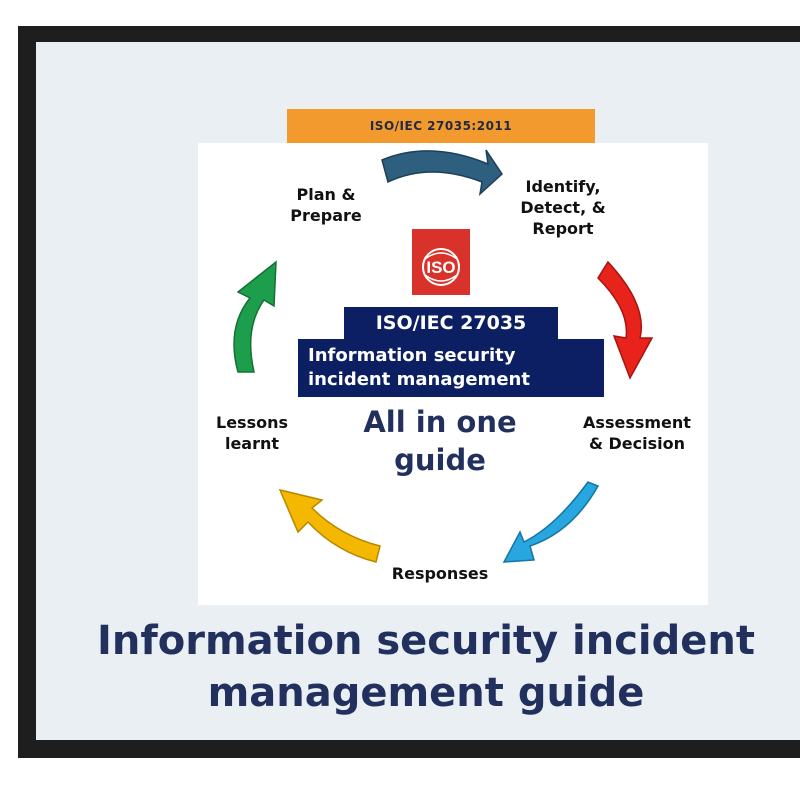  I want to click on arrow-assess-to-responses, so click(551, 522).